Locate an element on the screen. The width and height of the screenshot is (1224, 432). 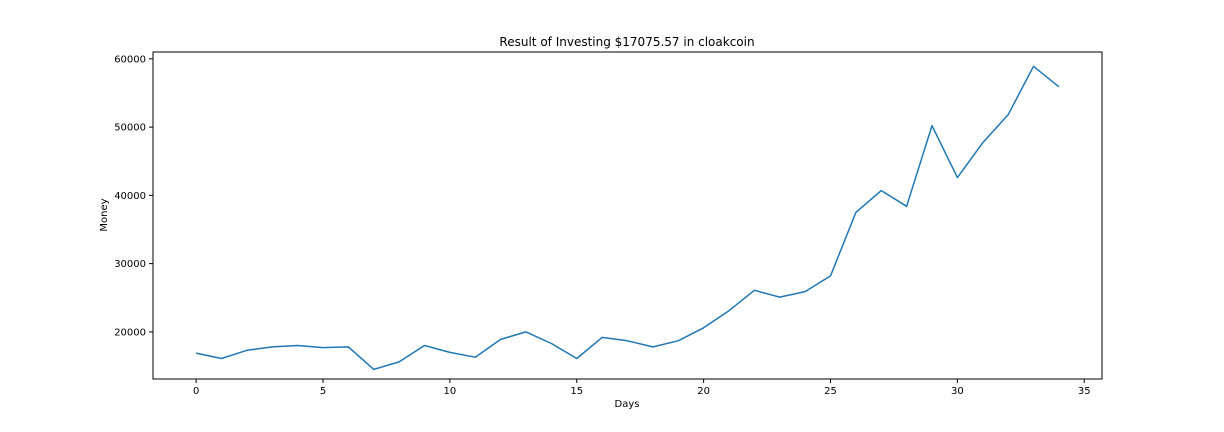
y-axis: 20000 30000 40000 50000 60000 is located at coordinates (133, 196).